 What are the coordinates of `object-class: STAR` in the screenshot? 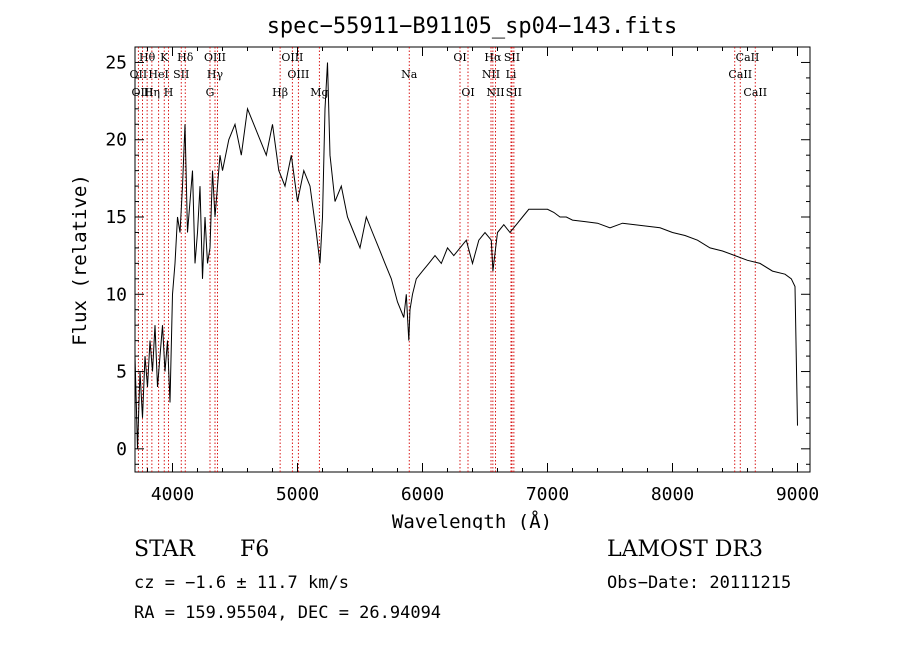 It's located at (164, 549).